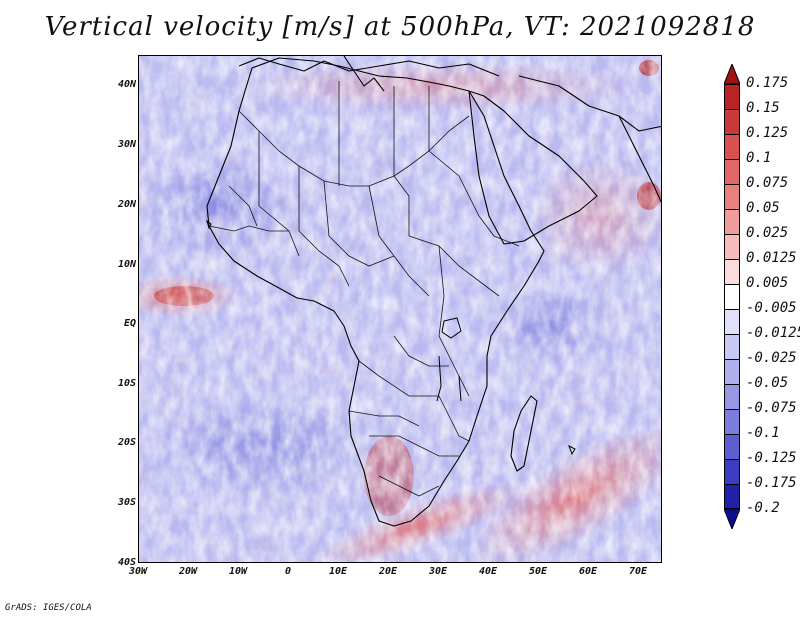  I want to click on lon-label-30w: 30W, so click(138, 571).